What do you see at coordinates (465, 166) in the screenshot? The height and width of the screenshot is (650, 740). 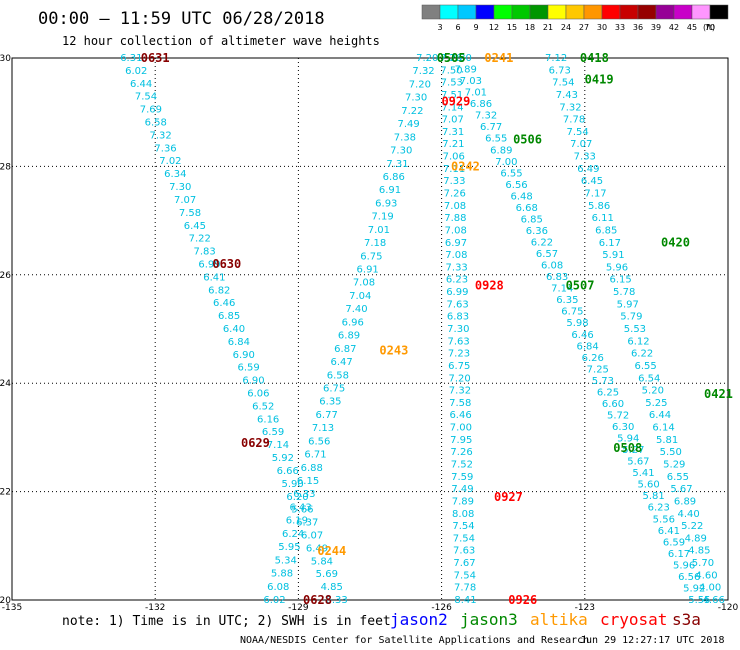 I see `pass-id-label: 0242` at bounding box center [465, 166].